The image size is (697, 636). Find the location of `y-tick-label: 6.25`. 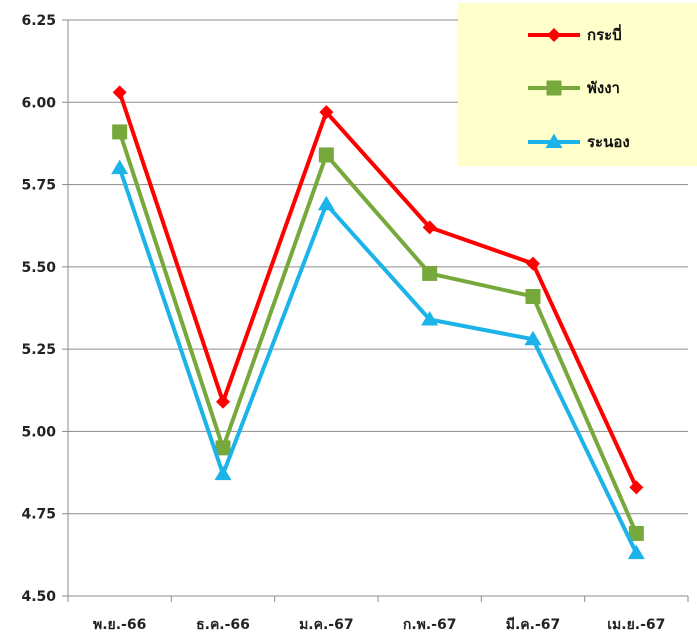

y-tick-label: 6.25 is located at coordinates (38, 21).